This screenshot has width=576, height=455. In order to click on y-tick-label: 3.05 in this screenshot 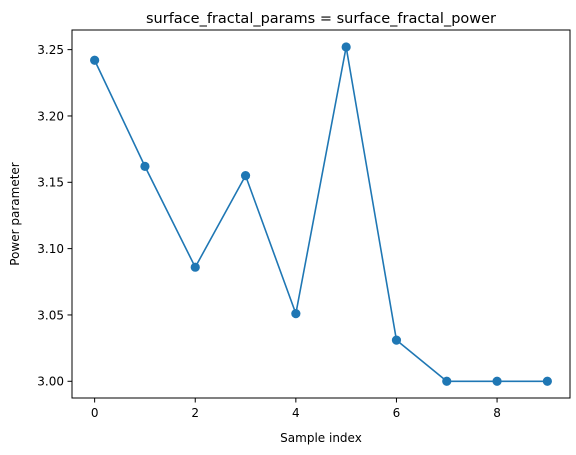, I will do `click(50, 315)`.